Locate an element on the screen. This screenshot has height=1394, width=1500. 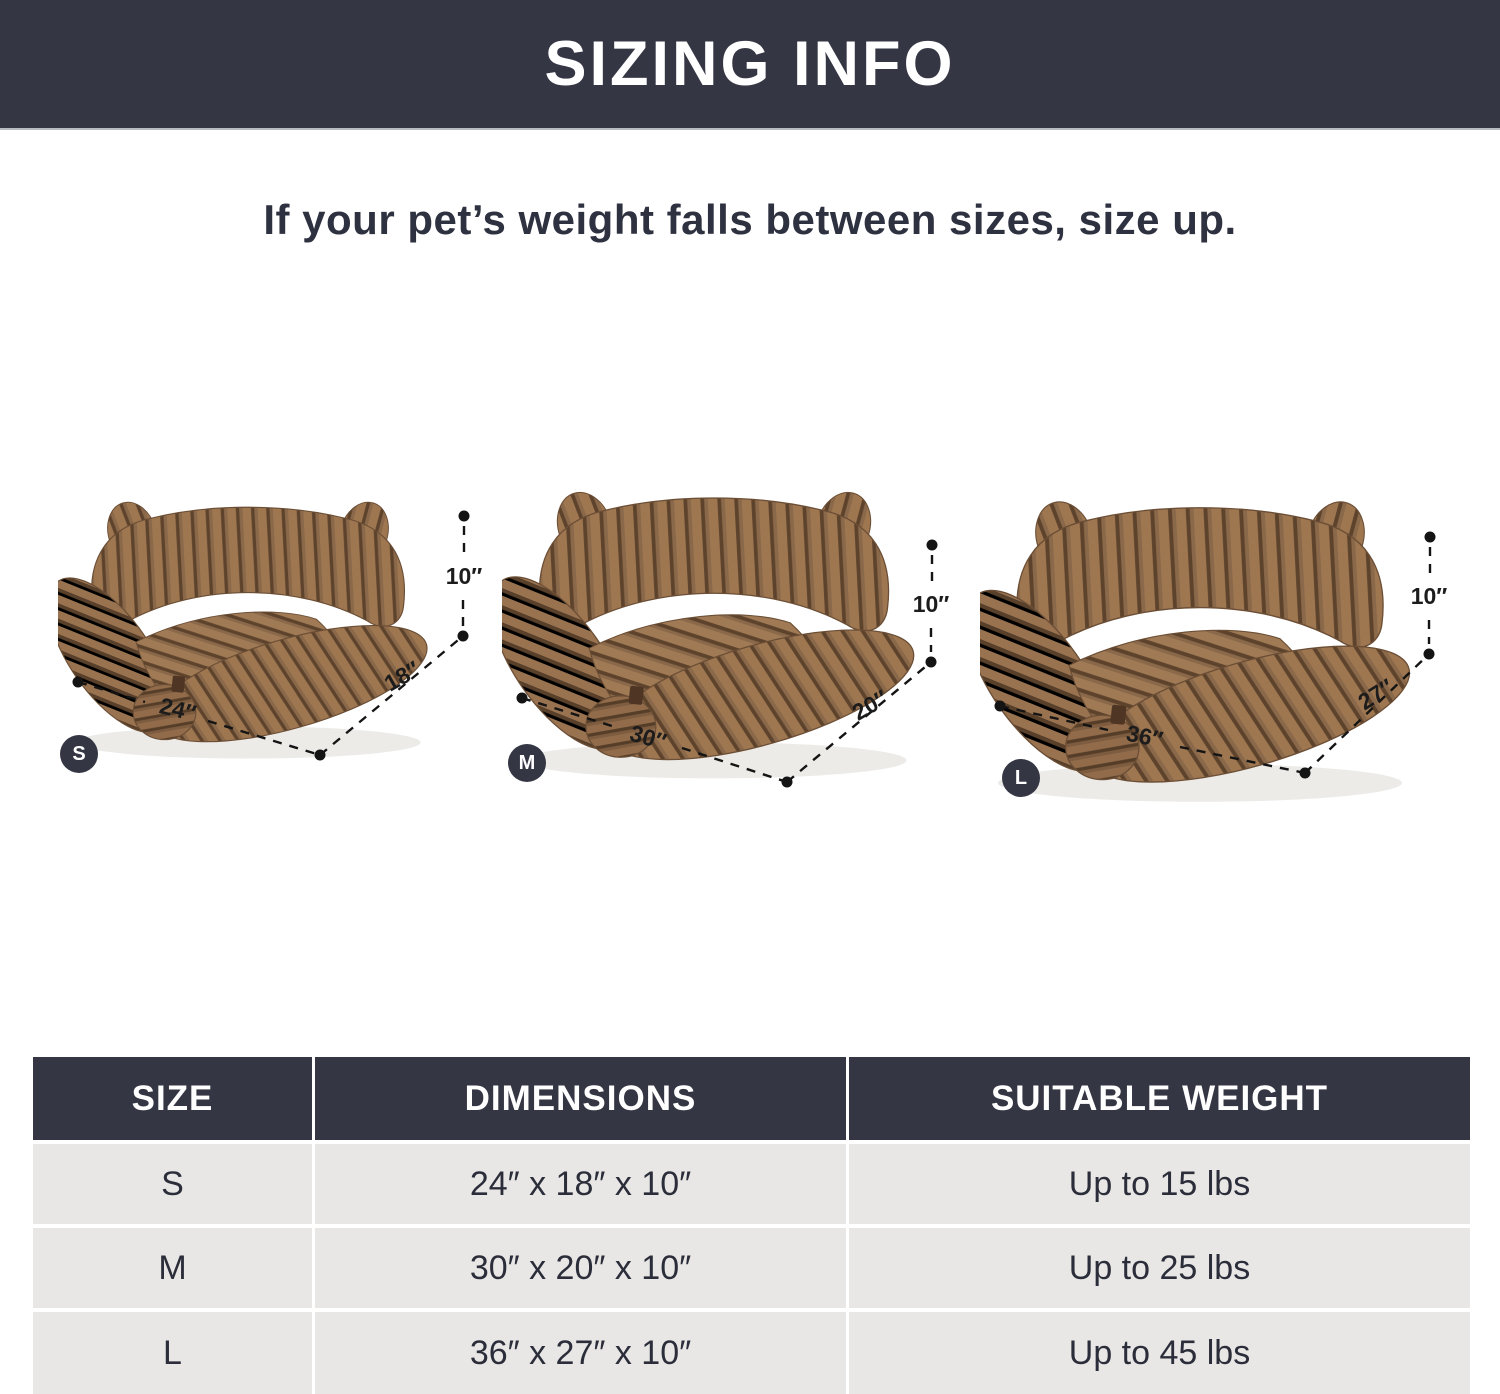
bed-diagram-large: 36″ 27″ 10″ is located at coordinates (1214, 652).